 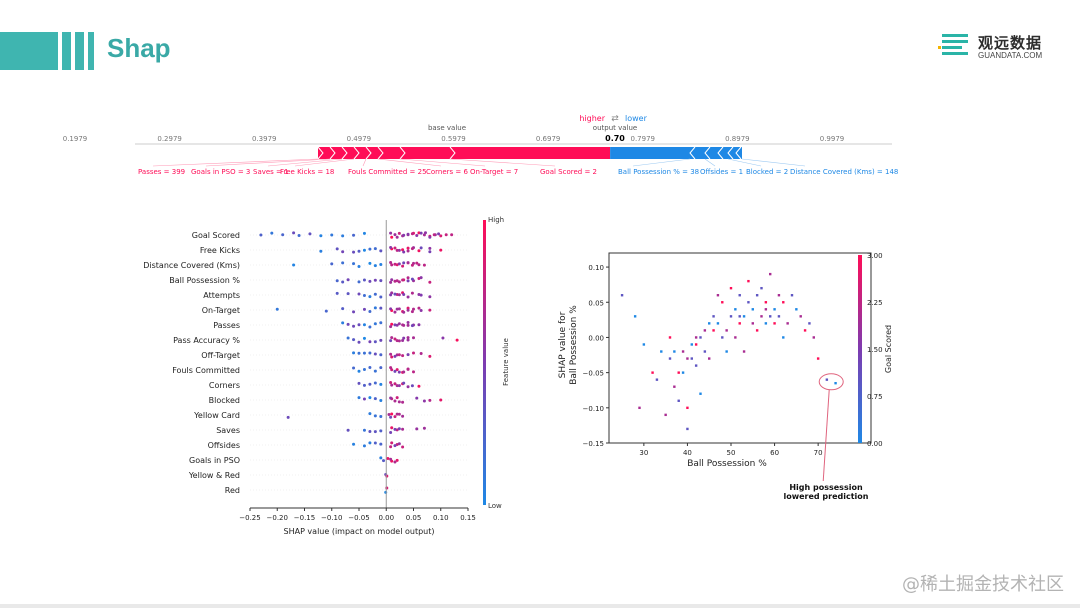 I want to click on dependence-x-tick-label: 60, so click(x=774, y=453).